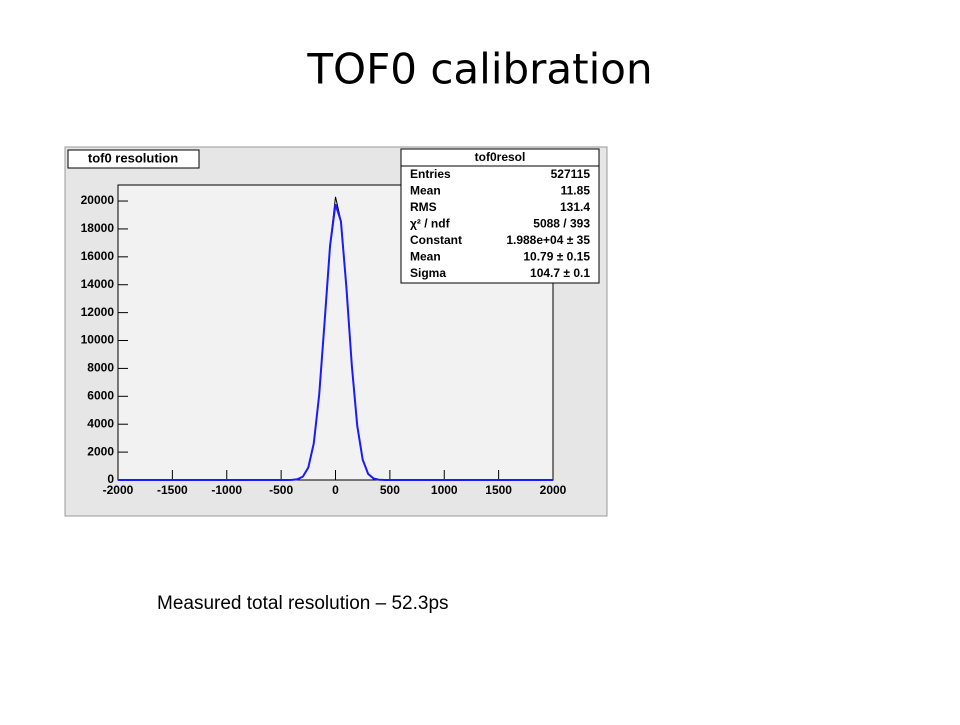 The height and width of the screenshot is (725, 960). What do you see at coordinates (98, 340) in the screenshot?
I see `y-tick-label: 10000` at bounding box center [98, 340].